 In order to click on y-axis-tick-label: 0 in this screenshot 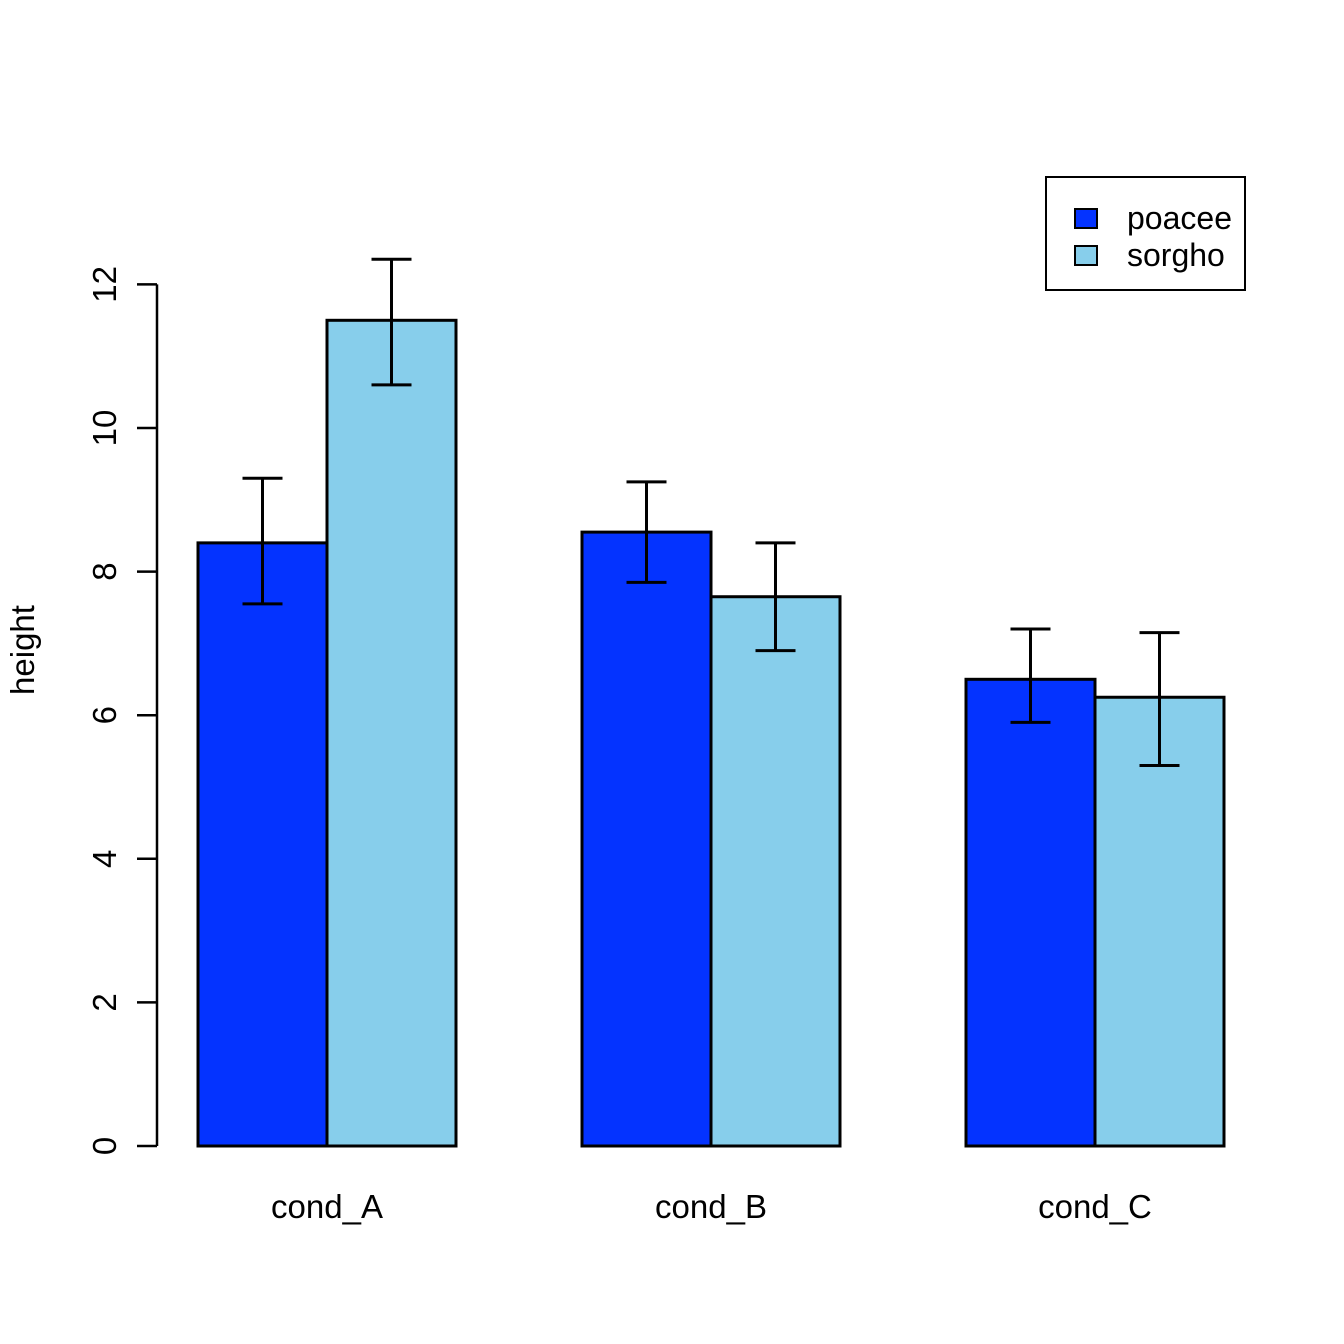, I will do `click(104, 1146)`.